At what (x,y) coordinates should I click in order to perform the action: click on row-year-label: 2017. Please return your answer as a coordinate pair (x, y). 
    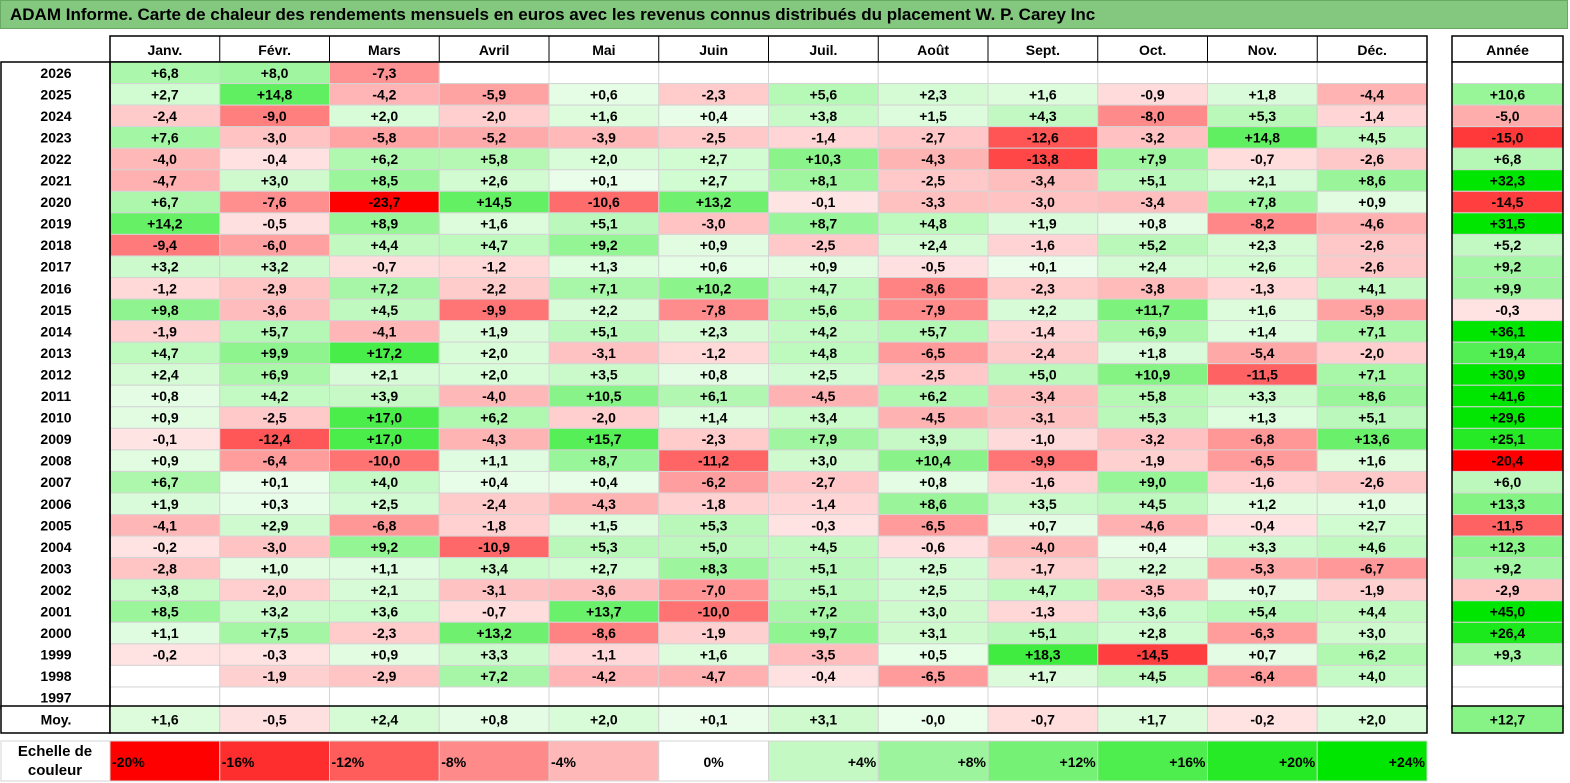
    Looking at the image, I should click on (55, 267).